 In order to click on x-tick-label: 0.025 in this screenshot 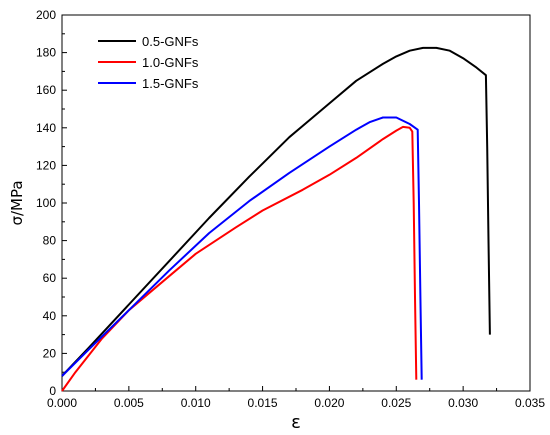, I will do `click(396, 403)`.